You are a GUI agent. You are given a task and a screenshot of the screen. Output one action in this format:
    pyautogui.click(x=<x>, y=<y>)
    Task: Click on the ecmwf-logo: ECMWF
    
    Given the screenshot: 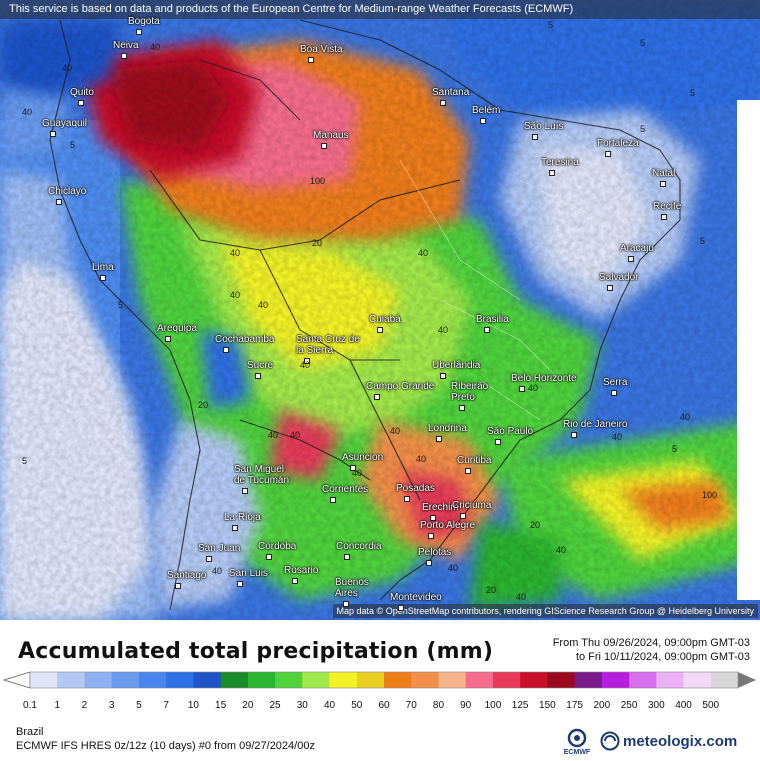 What is the action you would take?
    pyautogui.click(x=577, y=742)
    